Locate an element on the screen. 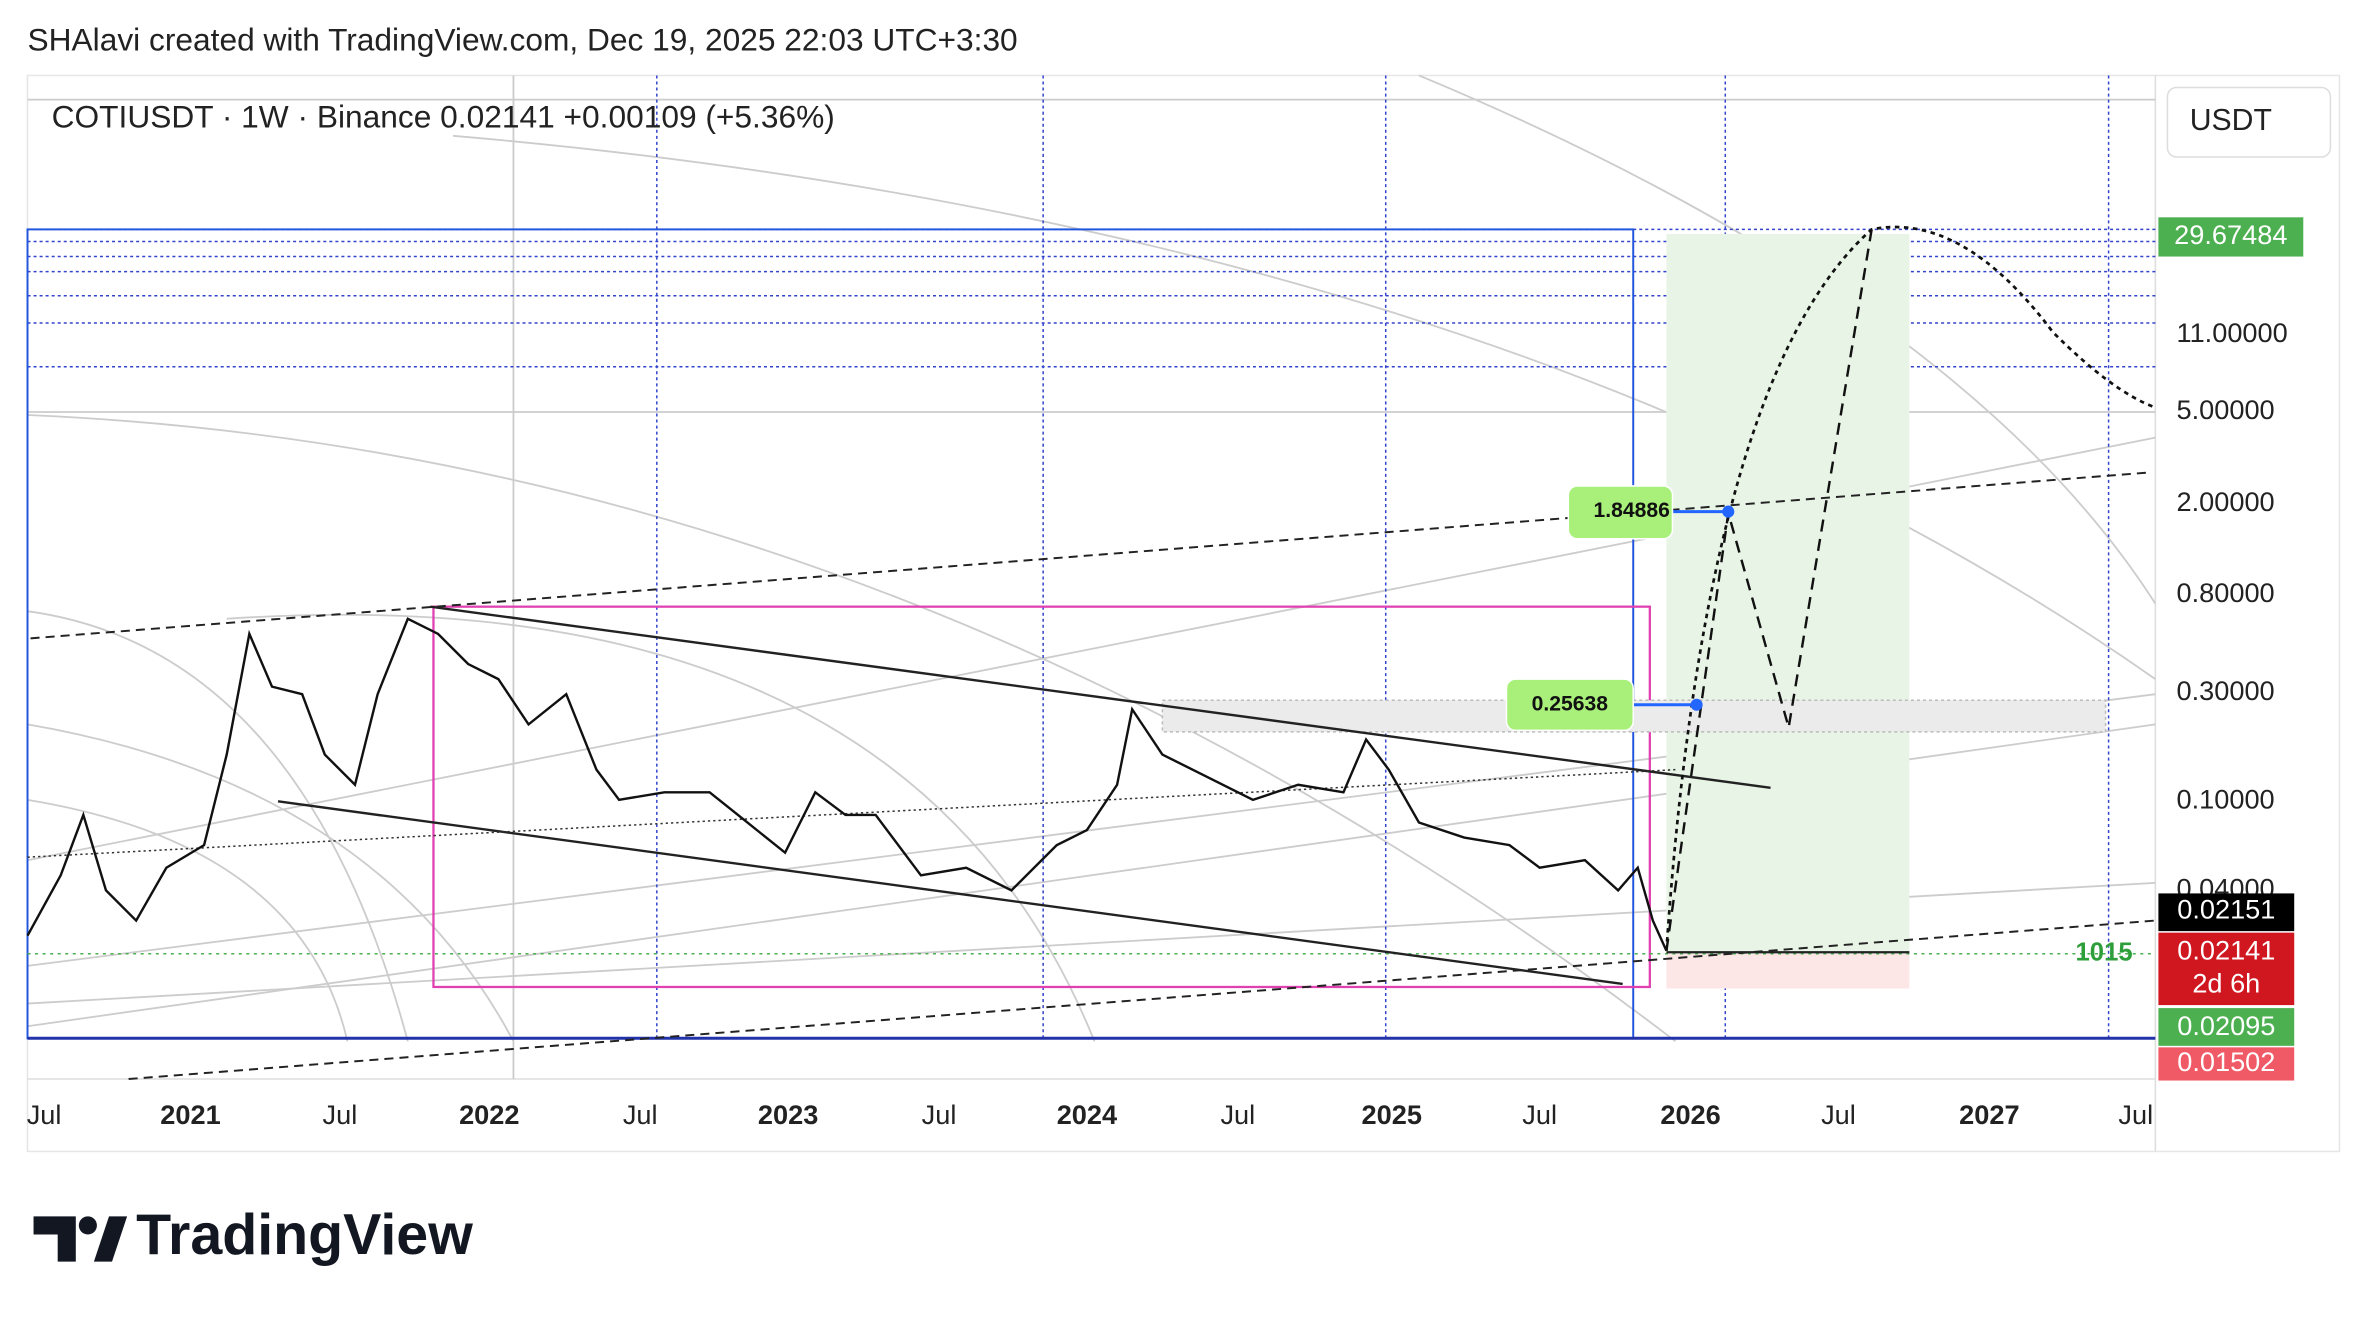 The height and width of the screenshot is (1322, 2367). badge-stop: 0.01502 is located at coordinates (2226, 1061).